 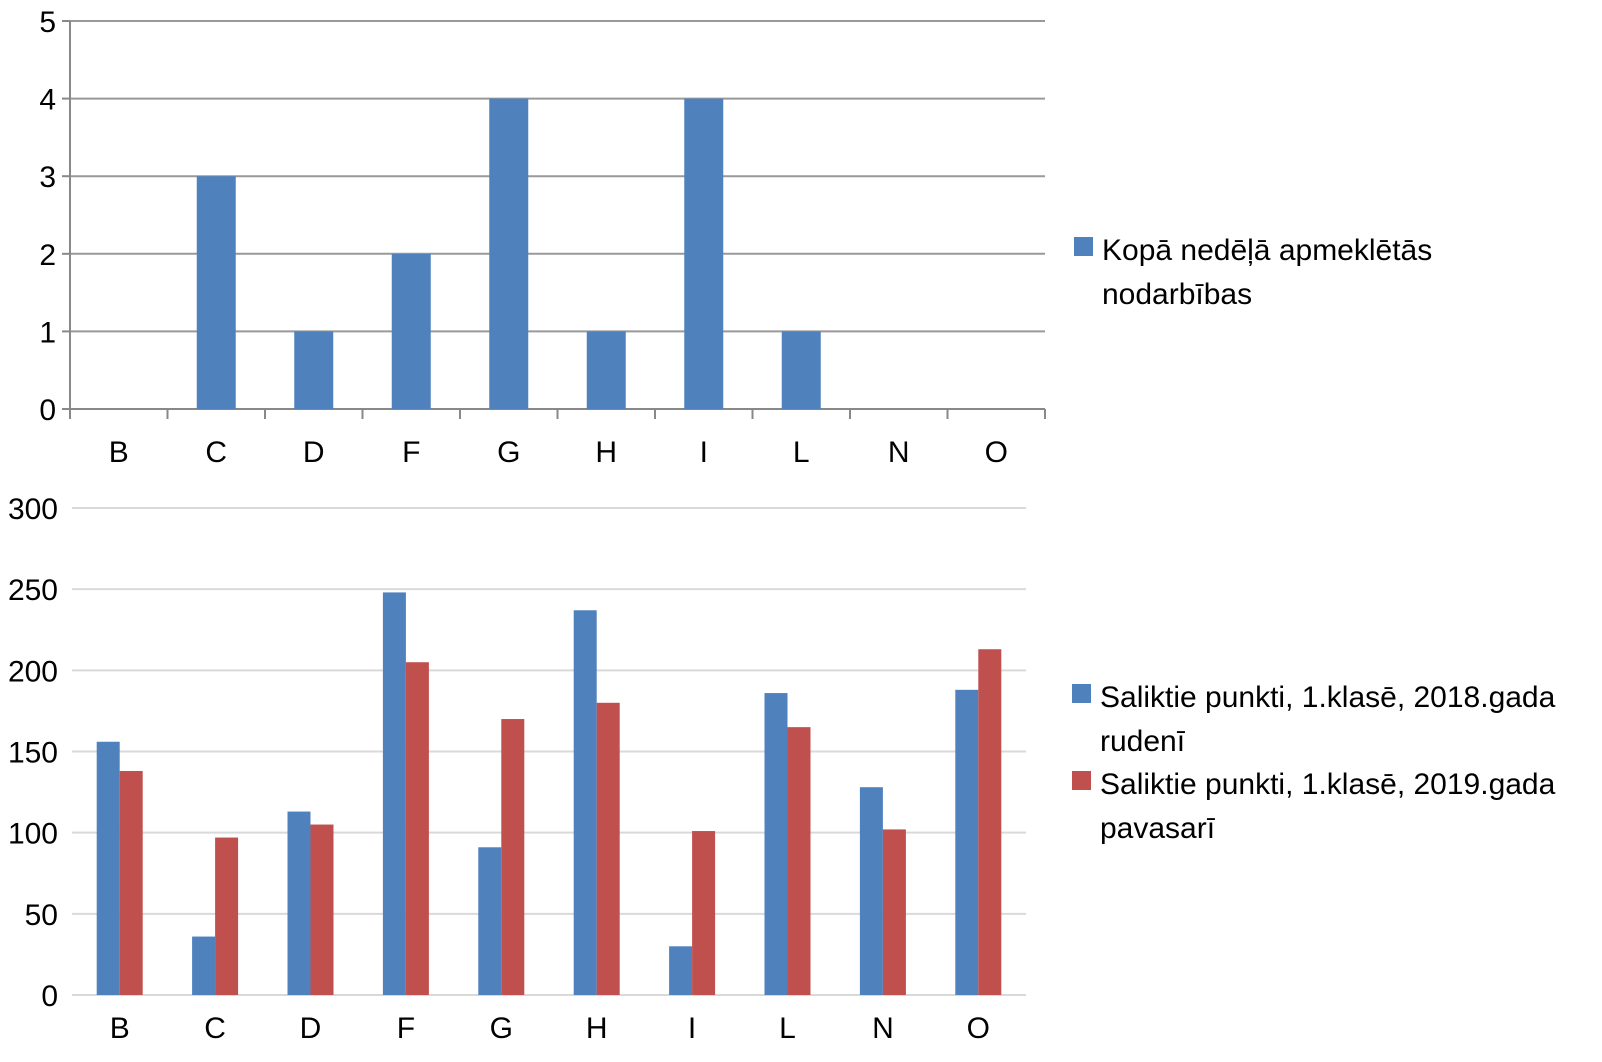 What do you see at coordinates (47, 177) in the screenshot?
I see `y-tick-label: 3` at bounding box center [47, 177].